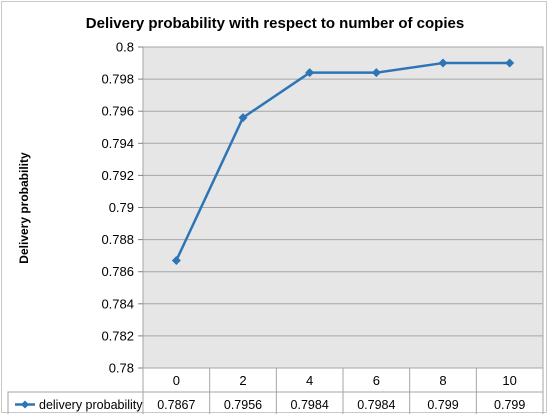 The image size is (550, 416). What do you see at coordinates (117, 239) in the screenshot?
I see `y-tick-label: 0.788` at bounding box center [117, 239].